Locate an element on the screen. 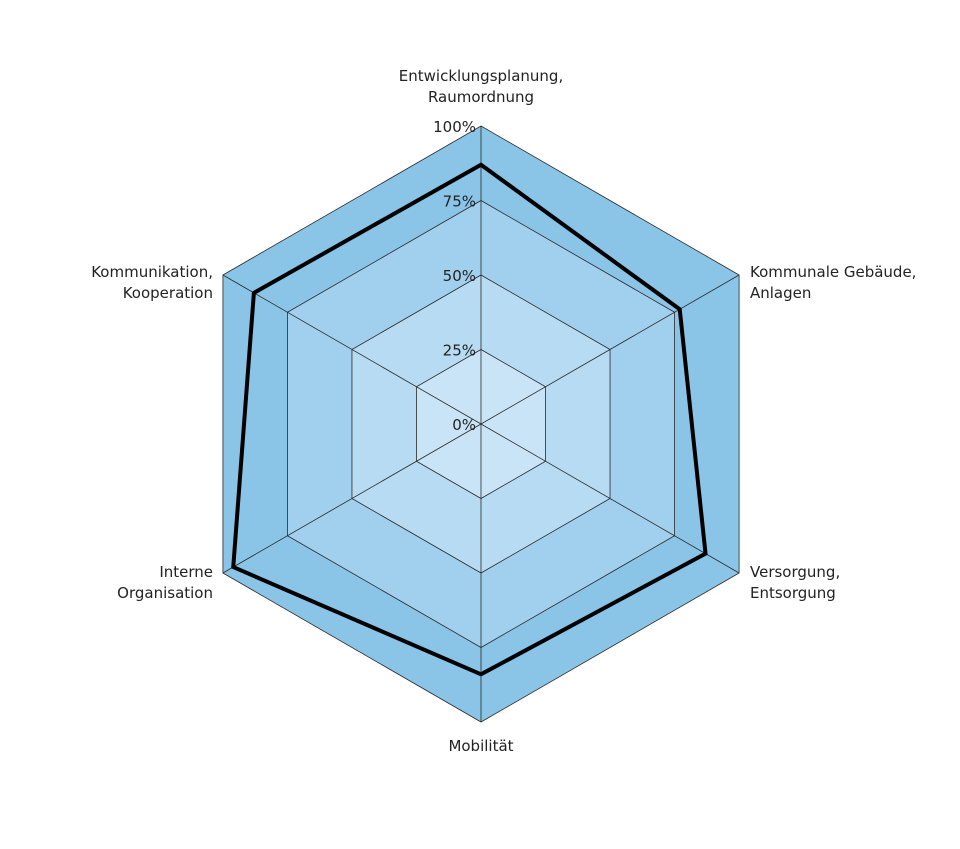 The image size is (960, 849). axis-label-1: Kommunale Gebäude,Anlagen is located at coordinates (833, 282).